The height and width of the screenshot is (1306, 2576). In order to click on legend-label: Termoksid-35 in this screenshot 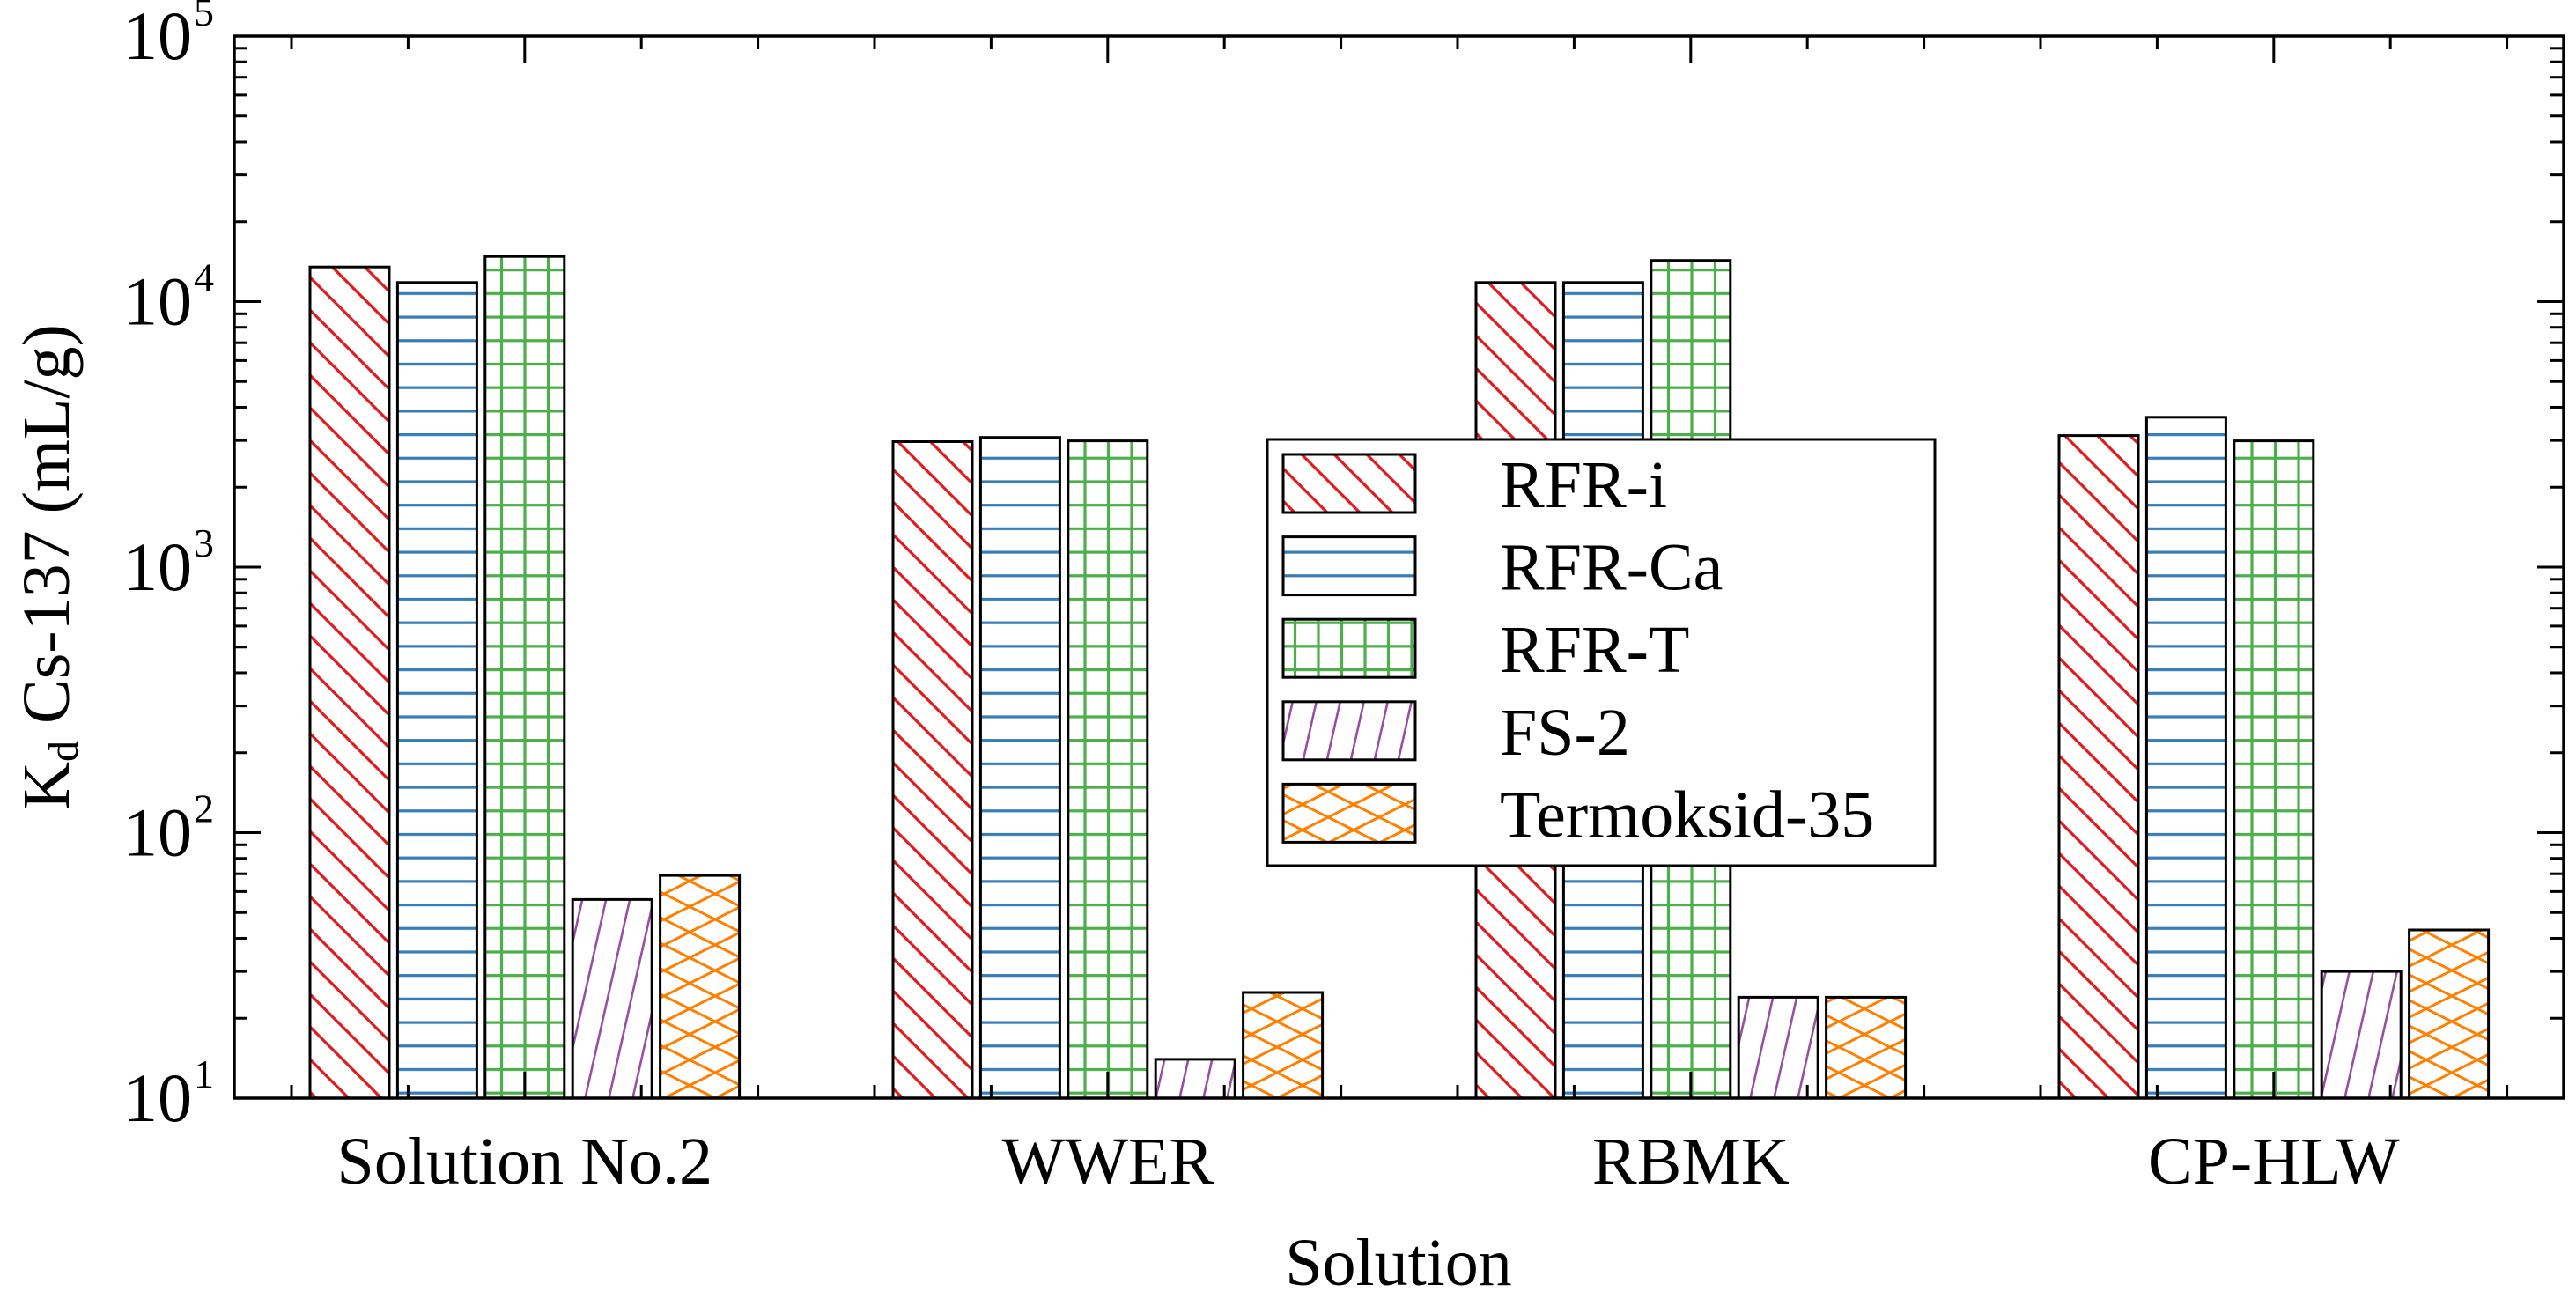, I will do `click(1687, 815)`.